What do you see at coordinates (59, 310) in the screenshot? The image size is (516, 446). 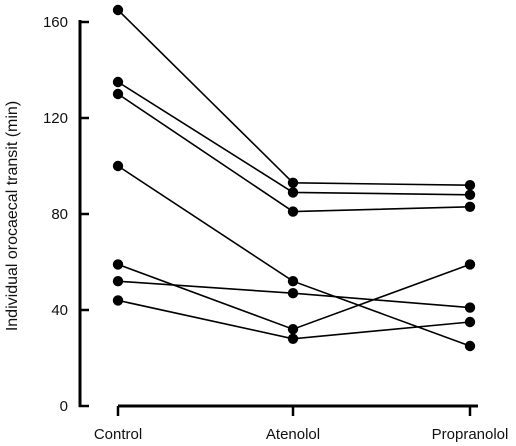 I see `y-tick-label: 40` at bounding box center [59, 310].